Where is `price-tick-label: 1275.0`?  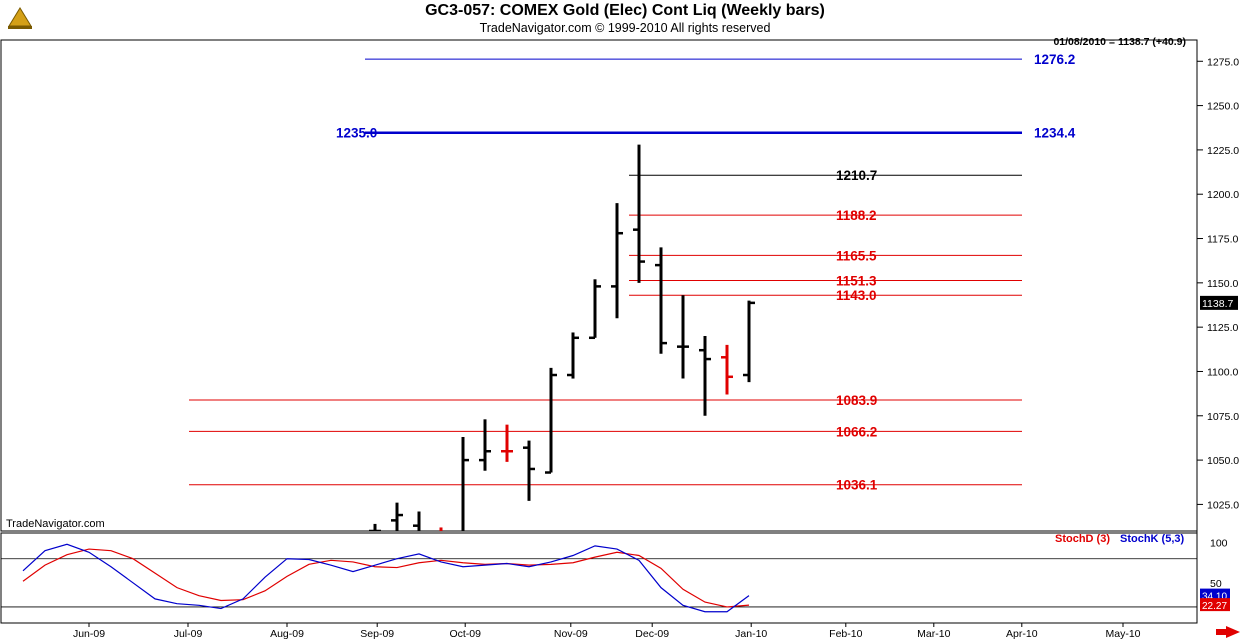 price-tick-label: 1275.0 is located at coordinates (1223, 62).